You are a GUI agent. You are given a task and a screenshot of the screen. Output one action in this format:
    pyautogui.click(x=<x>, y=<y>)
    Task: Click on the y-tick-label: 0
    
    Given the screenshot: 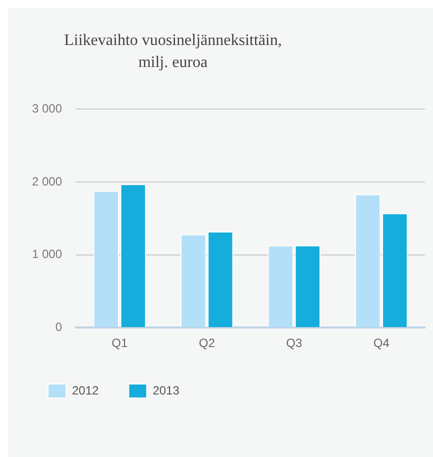 What is the action you would take?
    pyautogui.click(x=58, y=327)
    